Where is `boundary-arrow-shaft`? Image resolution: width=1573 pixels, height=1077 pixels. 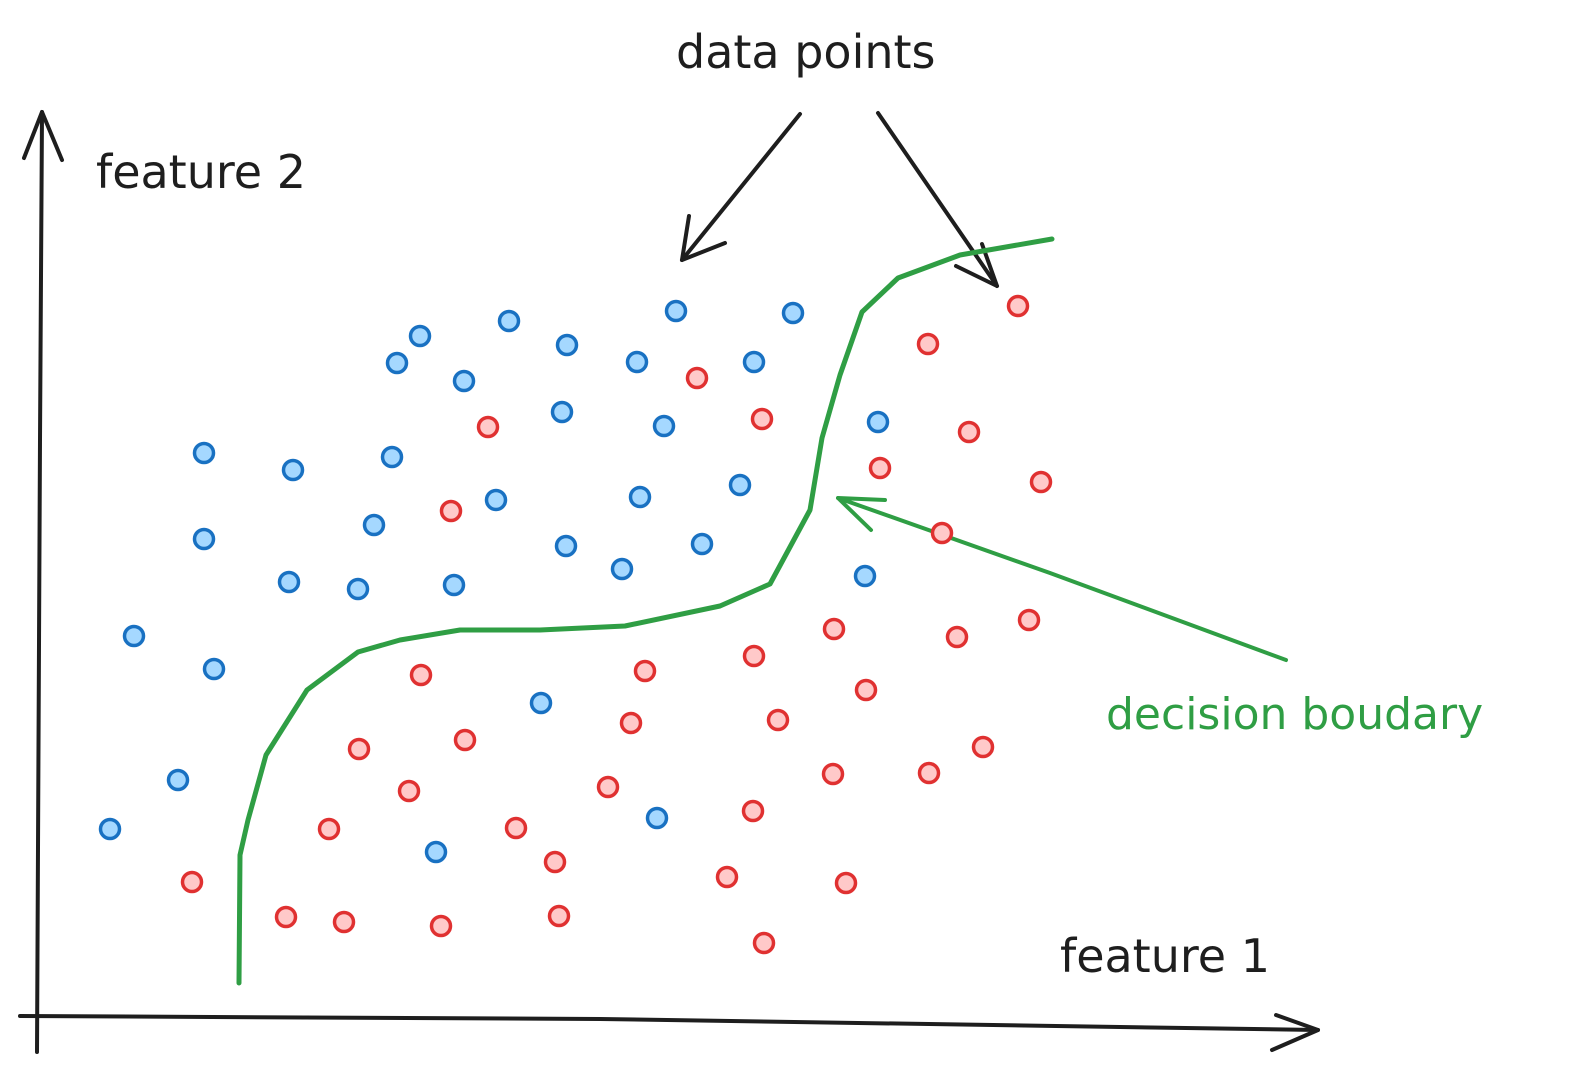
boundary-arrow-shaft is located at coordinates (1062, 579).